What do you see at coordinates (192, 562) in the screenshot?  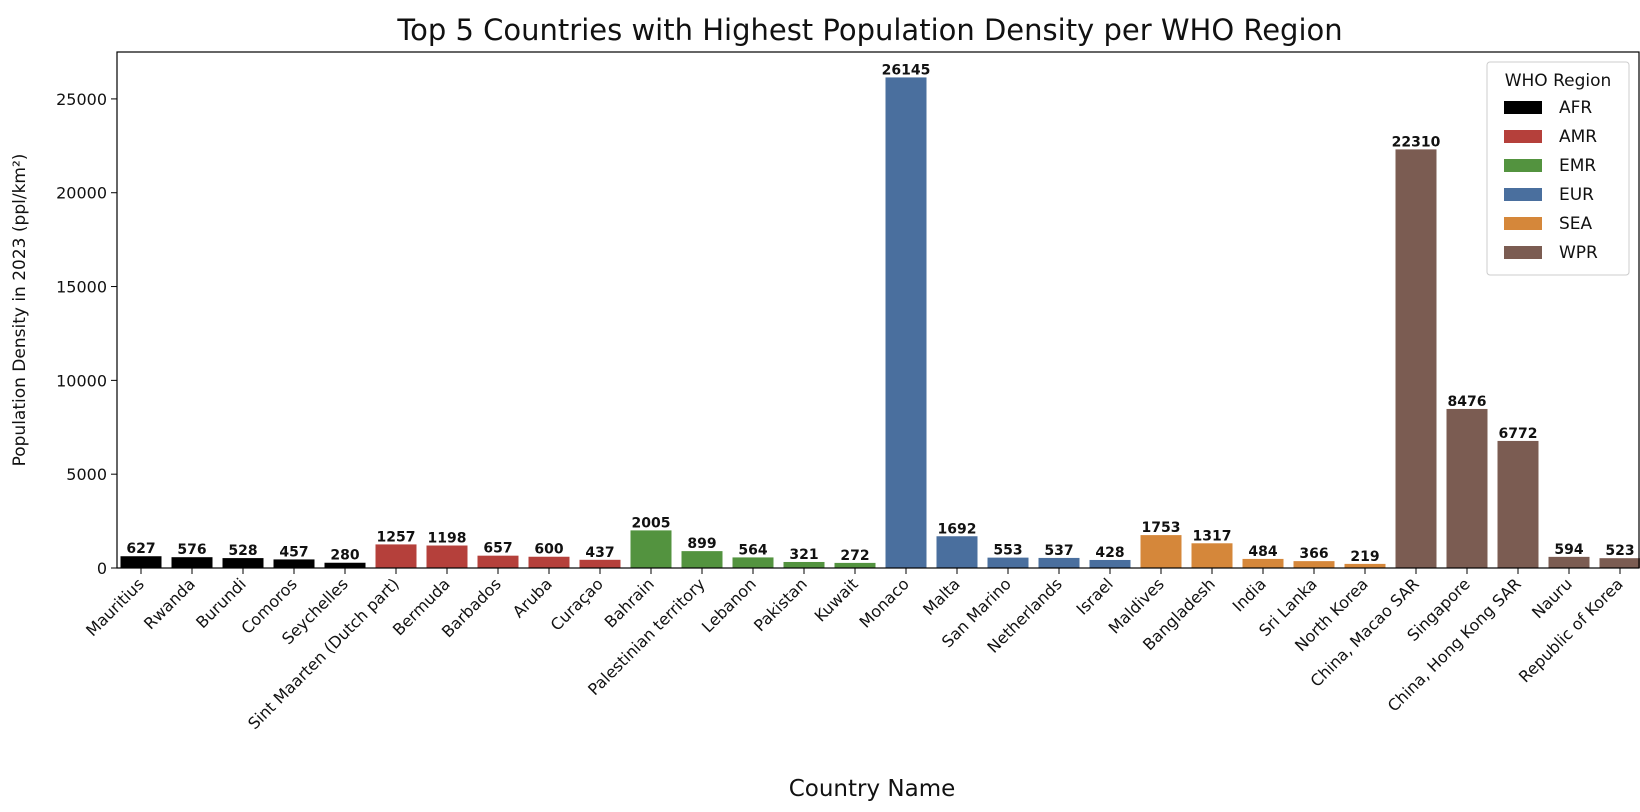 I see `bar-rwanda` at bounding box center [192, 562].